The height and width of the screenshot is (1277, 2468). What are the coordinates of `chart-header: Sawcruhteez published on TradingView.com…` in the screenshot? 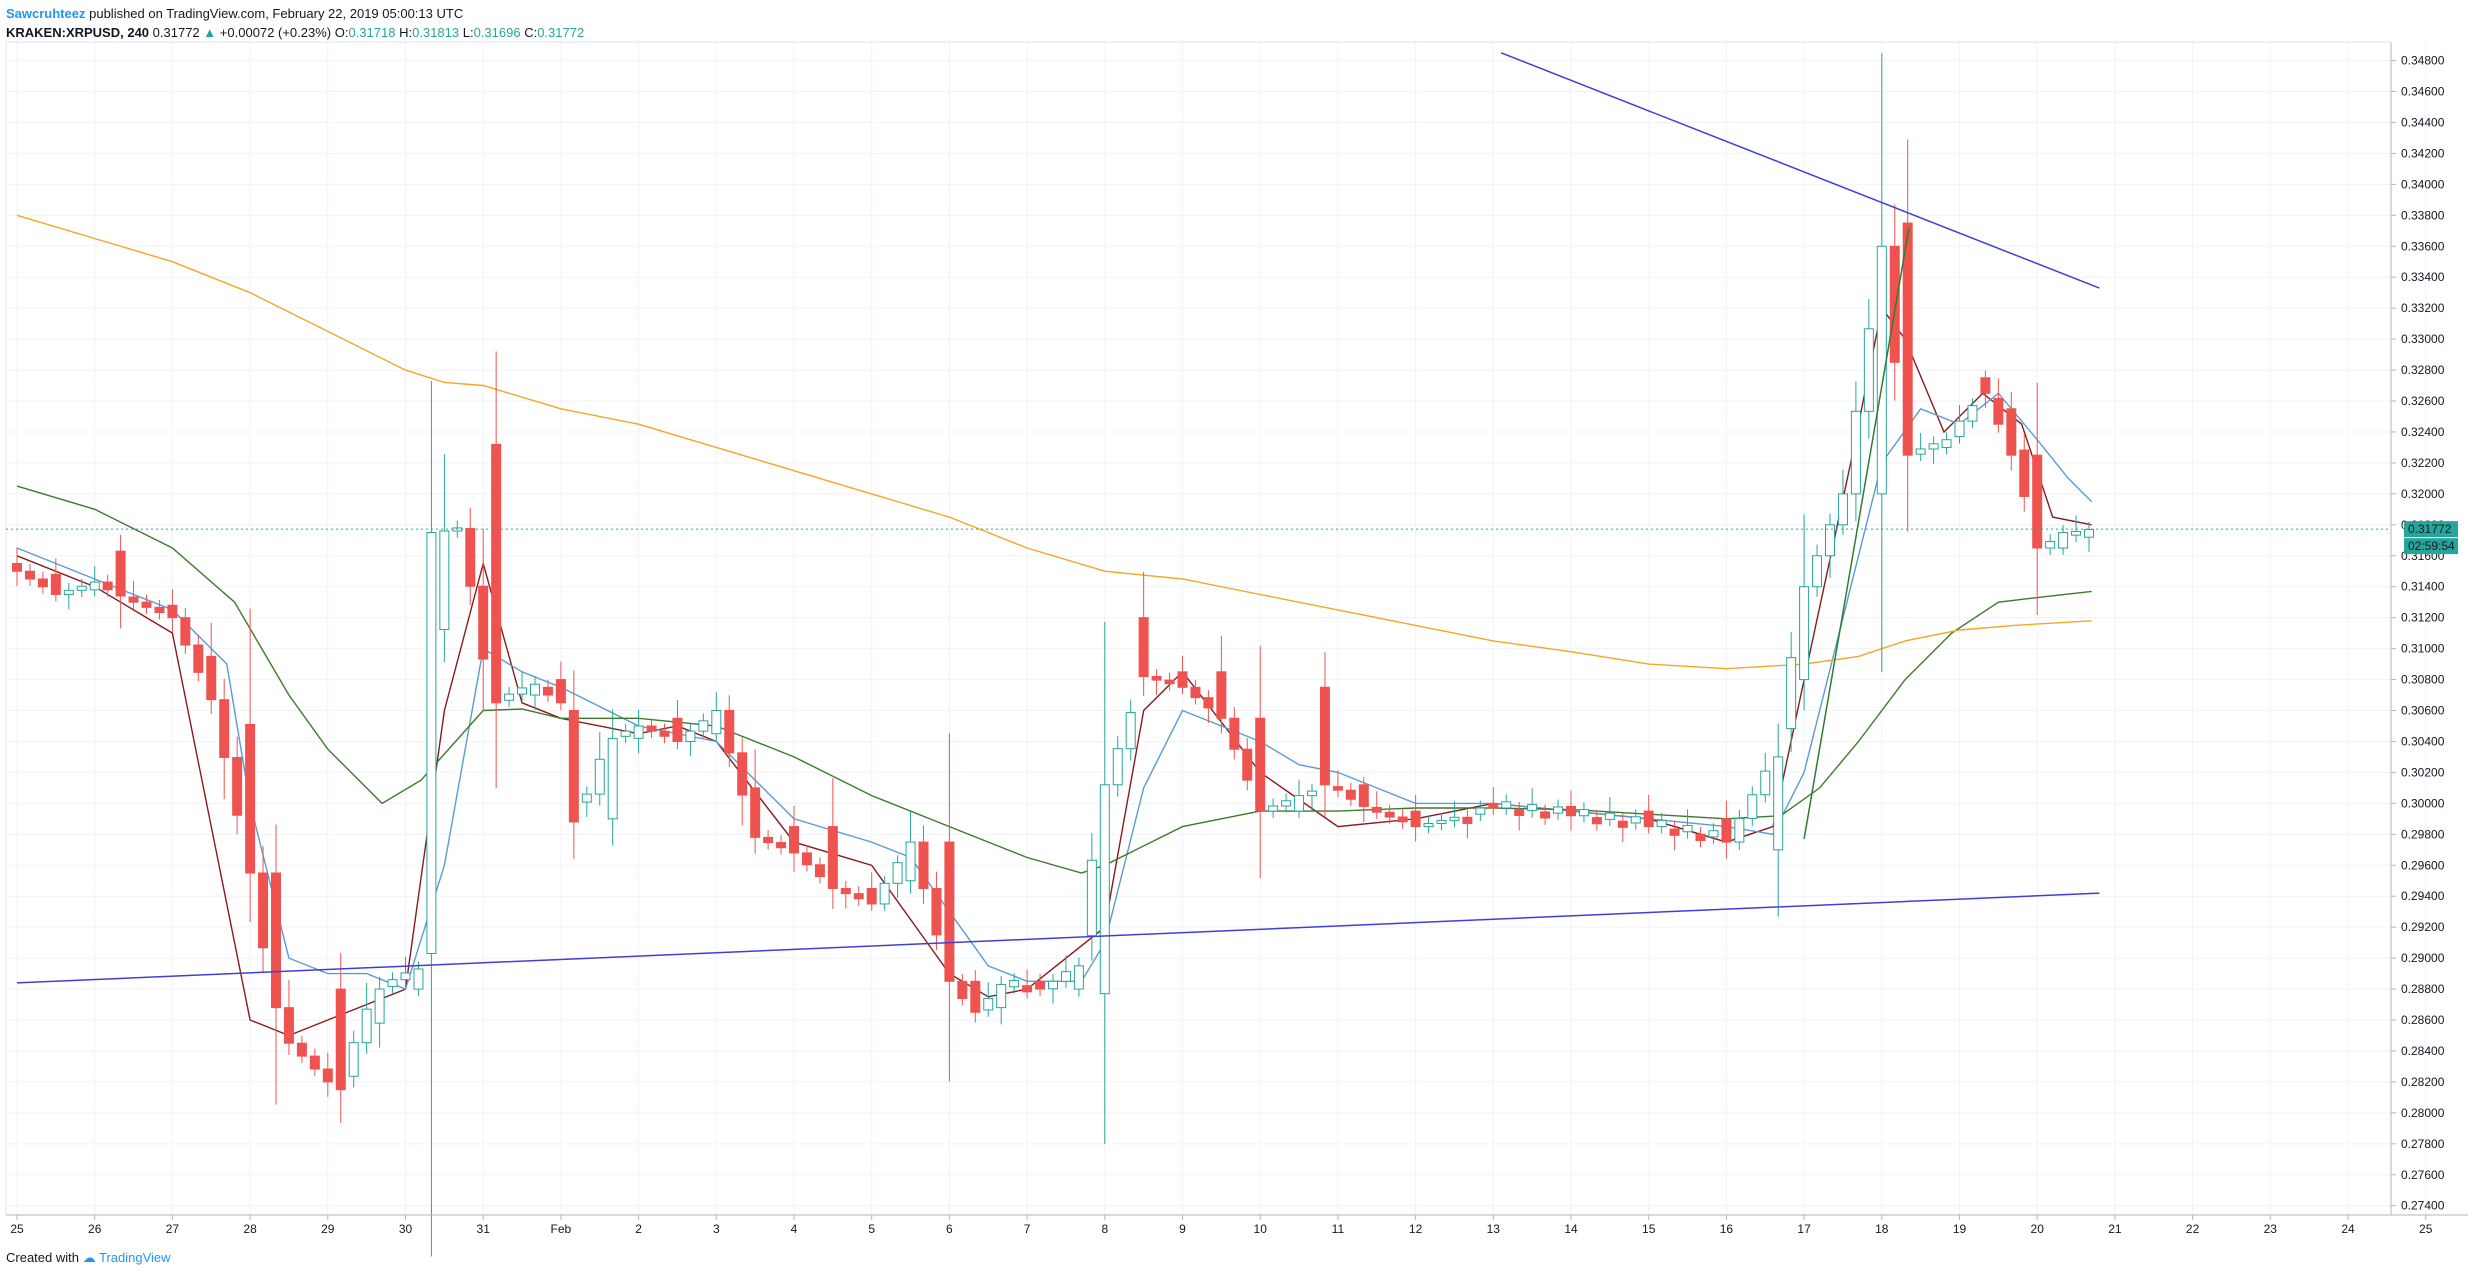 It's located at (295, 23).